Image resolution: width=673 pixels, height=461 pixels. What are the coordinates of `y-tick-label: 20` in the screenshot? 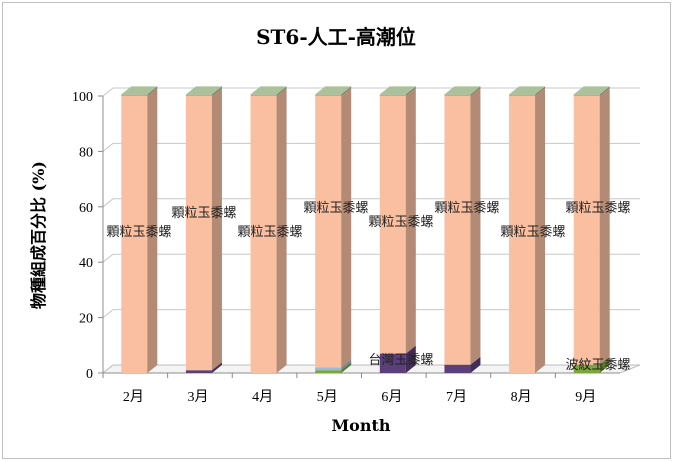 It's located at (86, 319).